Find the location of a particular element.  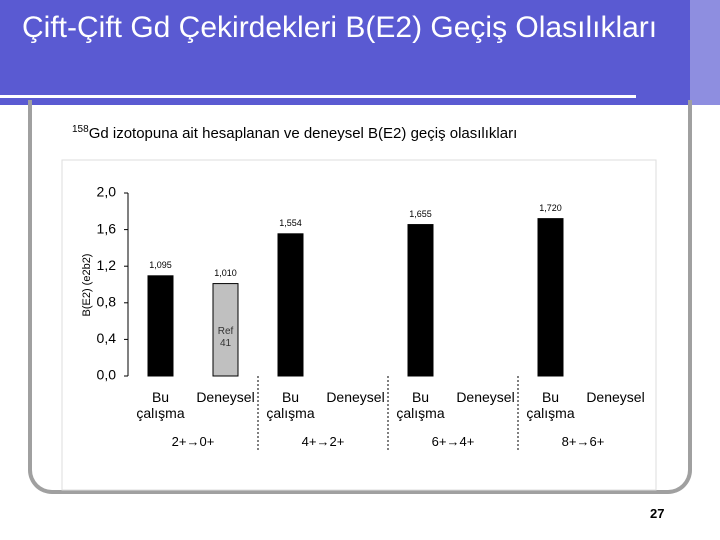

value-label: 1,655 is located at coordinates (420, 214).